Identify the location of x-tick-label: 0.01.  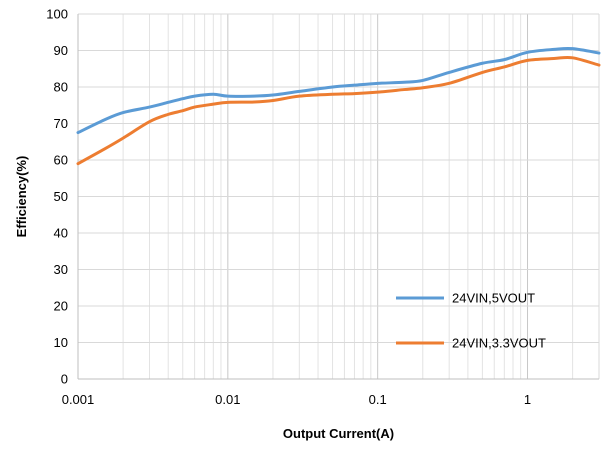
(227, 399).